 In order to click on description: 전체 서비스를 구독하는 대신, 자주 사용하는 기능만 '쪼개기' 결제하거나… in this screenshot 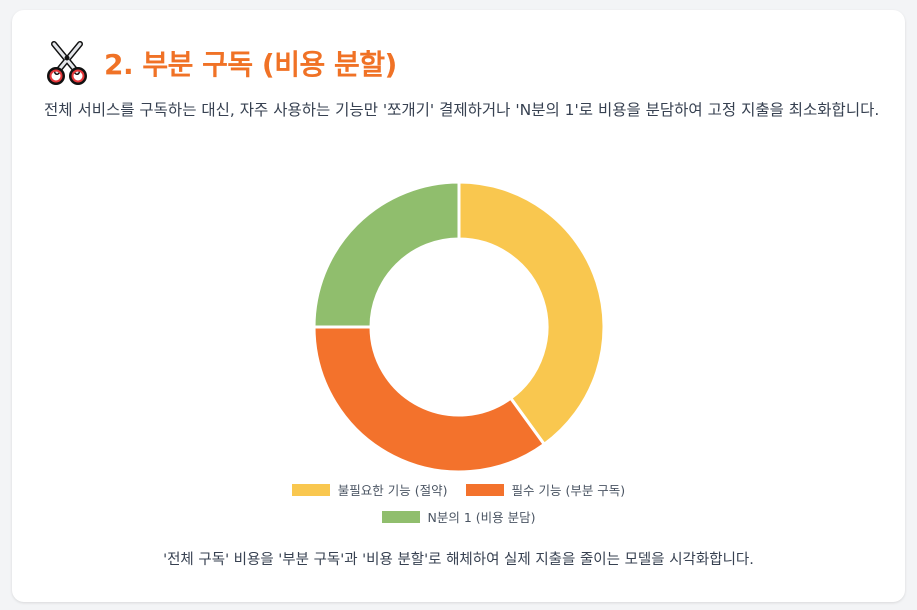, I will do `click(462, 110)`.